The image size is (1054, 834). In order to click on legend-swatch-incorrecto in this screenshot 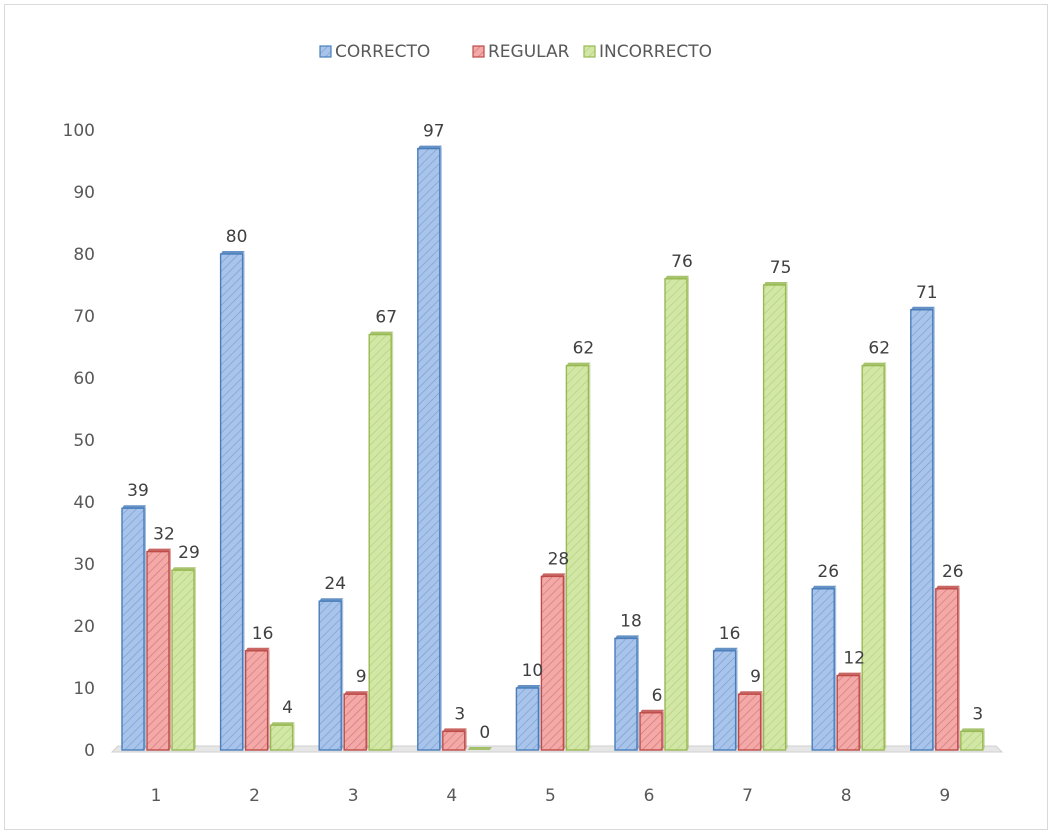, I will do `click(589, 51)`.